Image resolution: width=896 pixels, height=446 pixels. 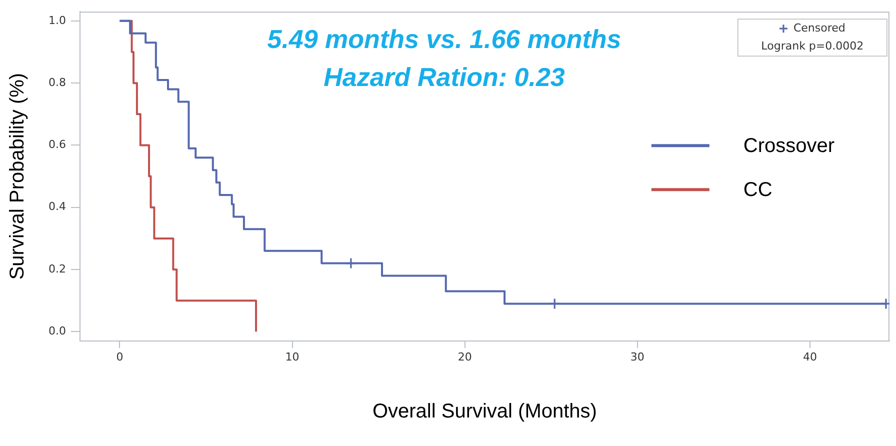 I want to click on x-tick-label: 10, so click(x=292, y=357).